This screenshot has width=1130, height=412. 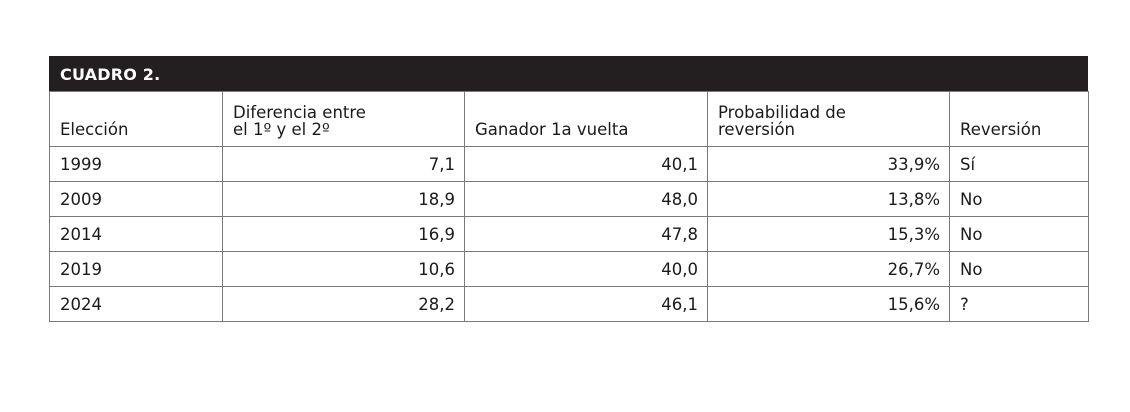 What do you see at coordinates (343, 304) in the screenshot?
I see `cell-diferencia: 28,2` at bounding box center [343, 304].